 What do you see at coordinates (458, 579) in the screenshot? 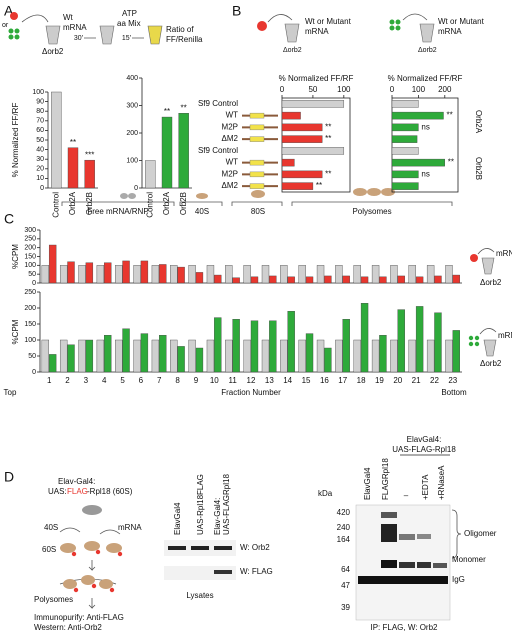
I see `band-label: IgG` at bounding box center [458, 579].